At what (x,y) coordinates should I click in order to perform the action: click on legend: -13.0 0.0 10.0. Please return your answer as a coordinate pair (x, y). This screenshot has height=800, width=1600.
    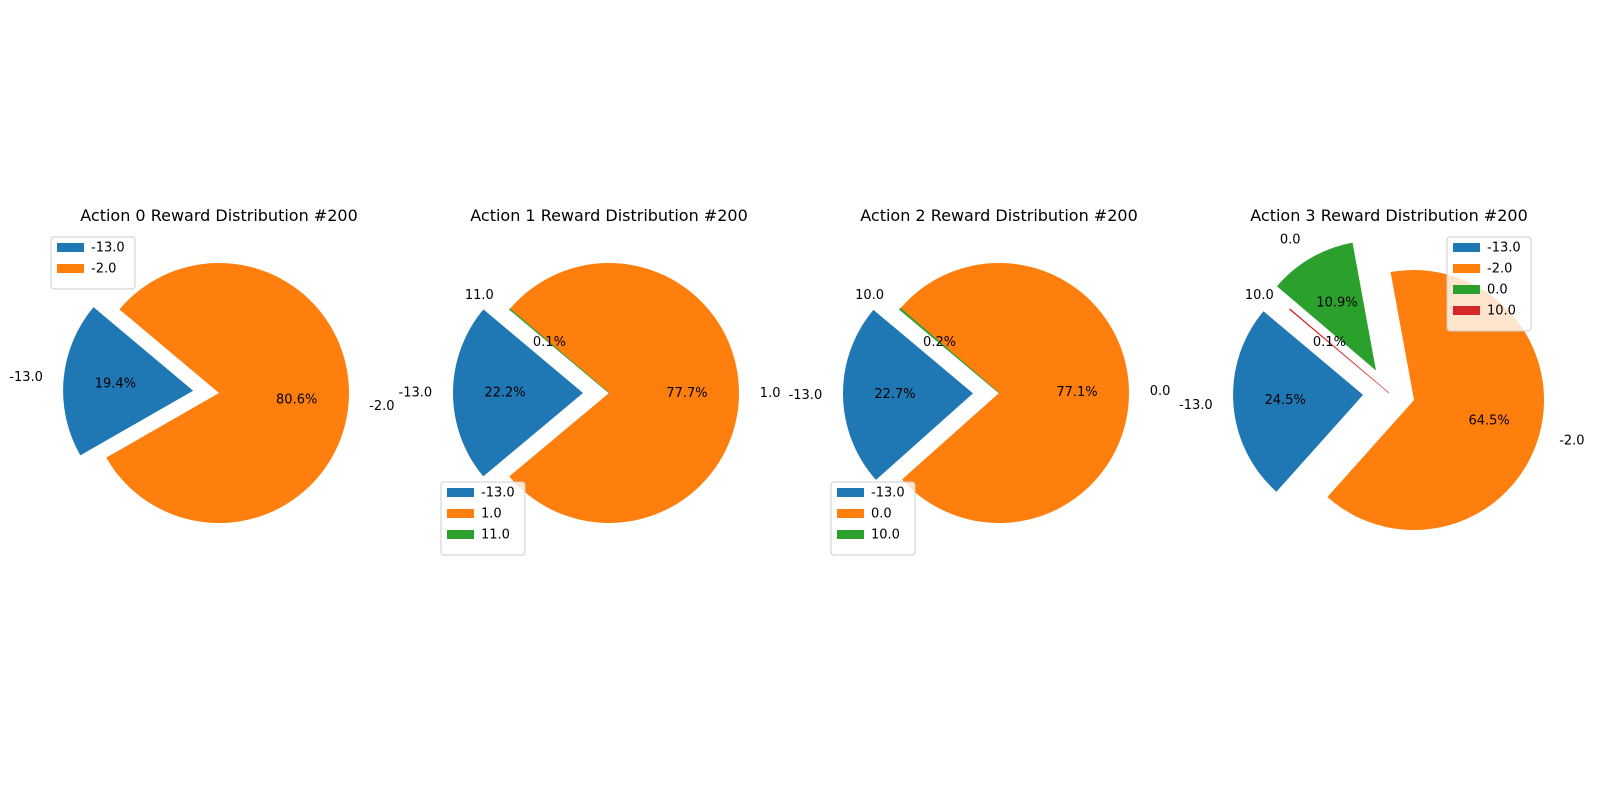
    Looking at the image, I should click on (873, 518).